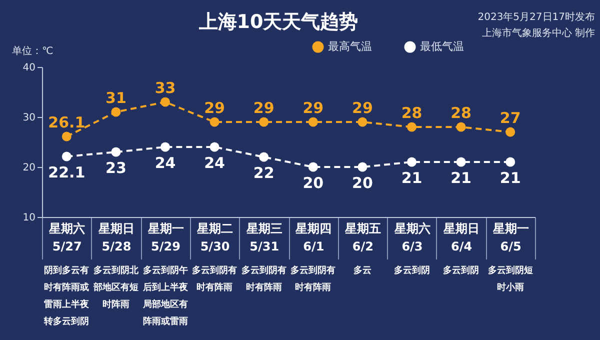  I want to click on data-label: 26.1, so click(67, 123).